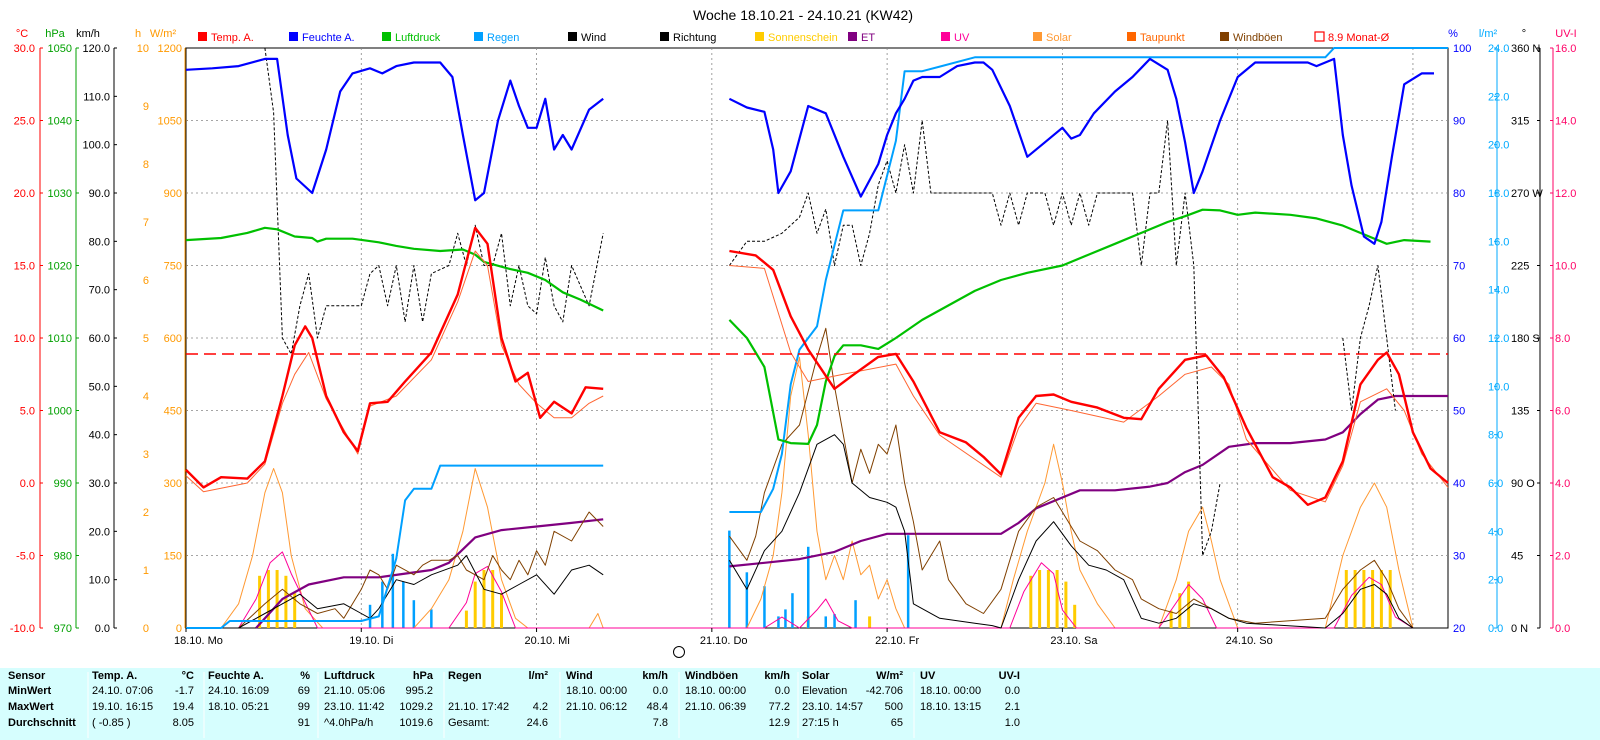 Image resolution: width=1600 pixels, height=740 pixels. I want to click on axis-tick-label: 45, so click(1517, 557).